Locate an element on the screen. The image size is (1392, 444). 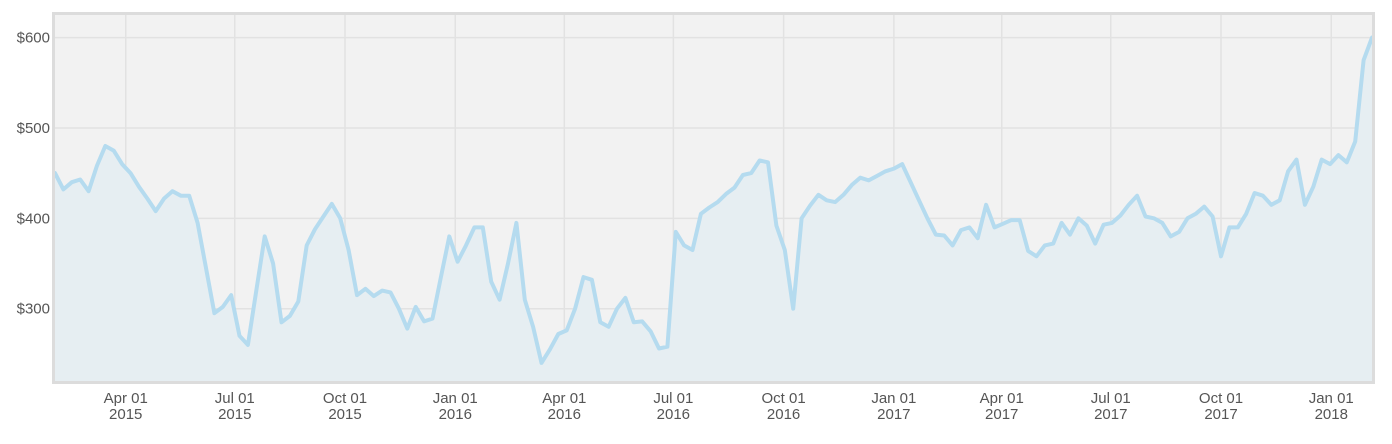
x-tick-label: Apr 01 2016 is located at coordinates (564, 406).